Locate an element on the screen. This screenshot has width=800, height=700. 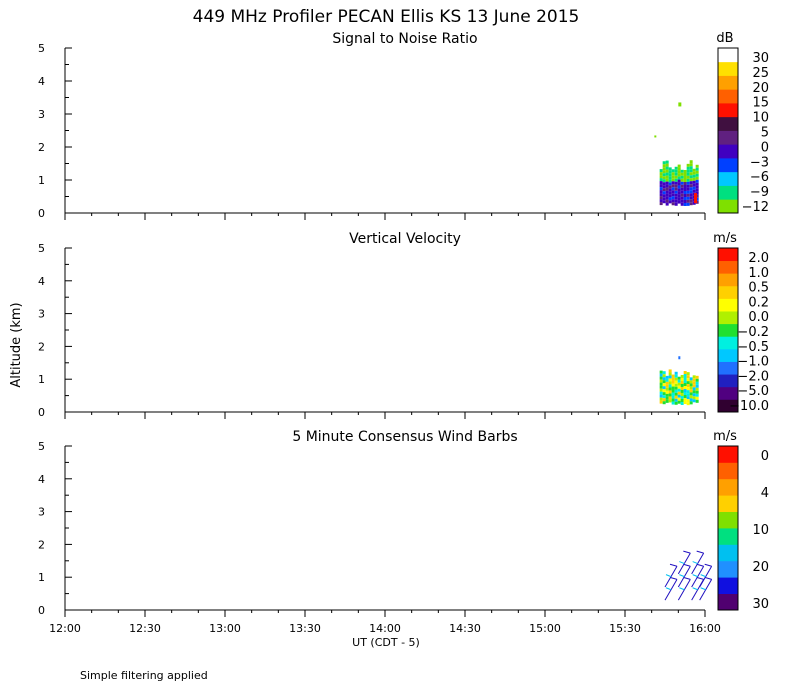
colorbar-label: −10.0 is located at coordinates (749, 406).